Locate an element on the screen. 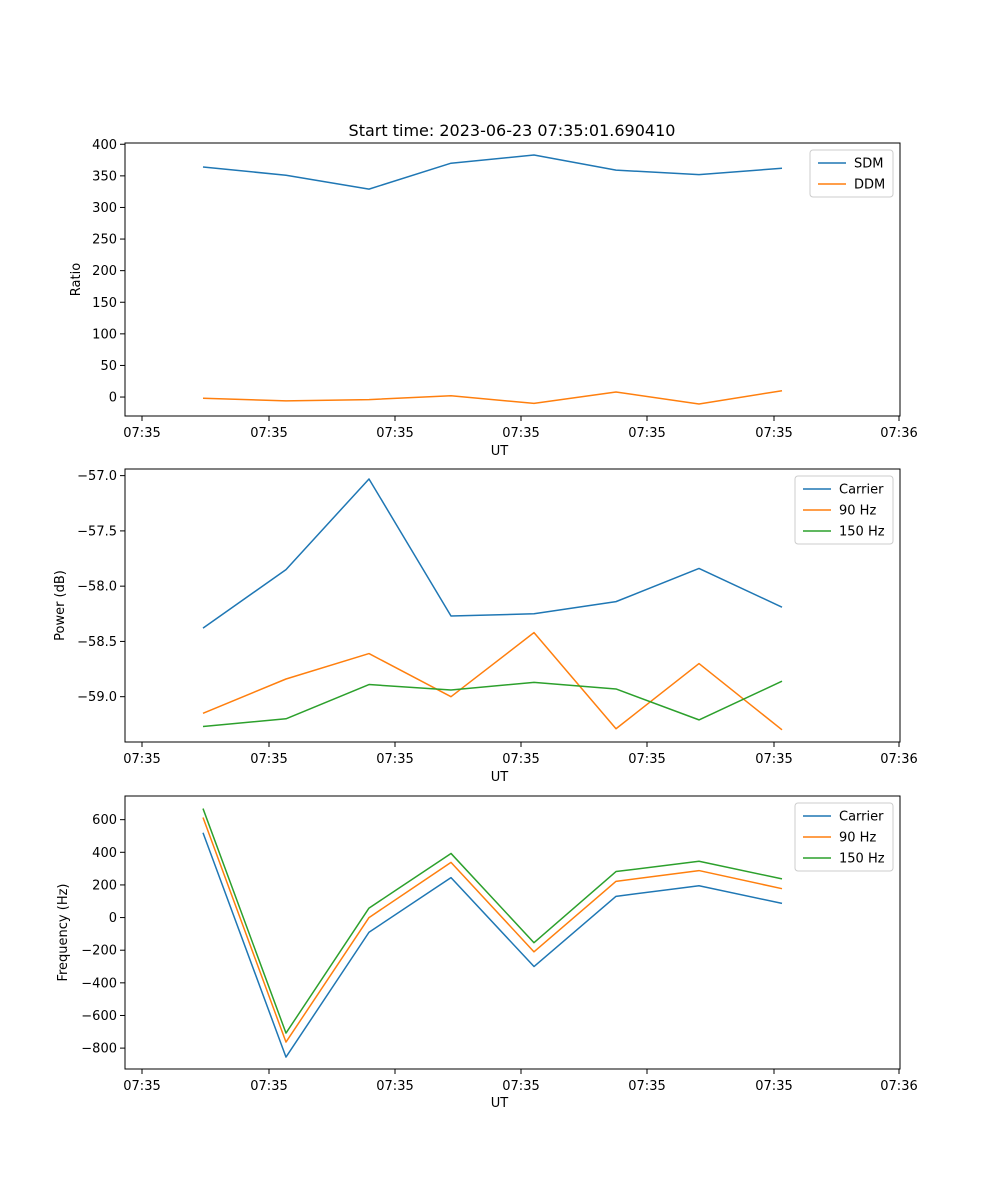  y-tick-label: 50 is located at coordinates (108, 366).